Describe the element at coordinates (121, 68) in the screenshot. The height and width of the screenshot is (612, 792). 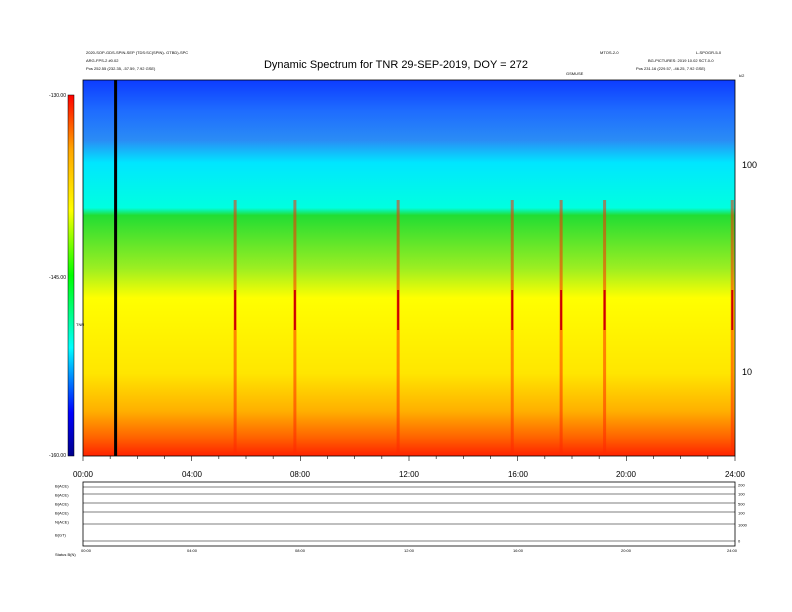
I see `header-left-3: Pos 252.55 (232.35, -57.59, 7.92 GSE)` at that location.